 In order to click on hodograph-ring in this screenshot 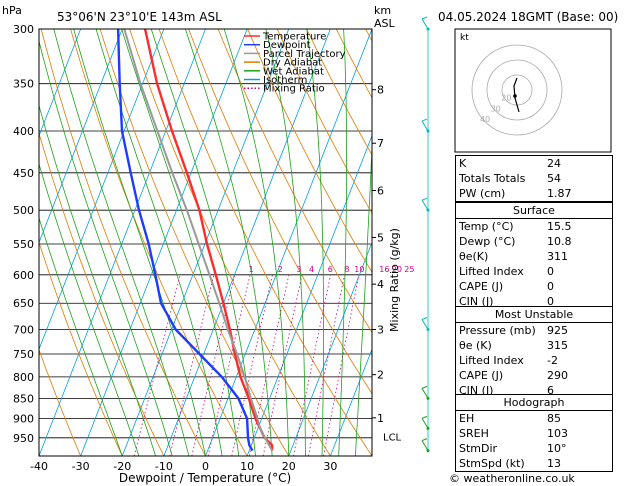, I will do `click(517, 90)`.